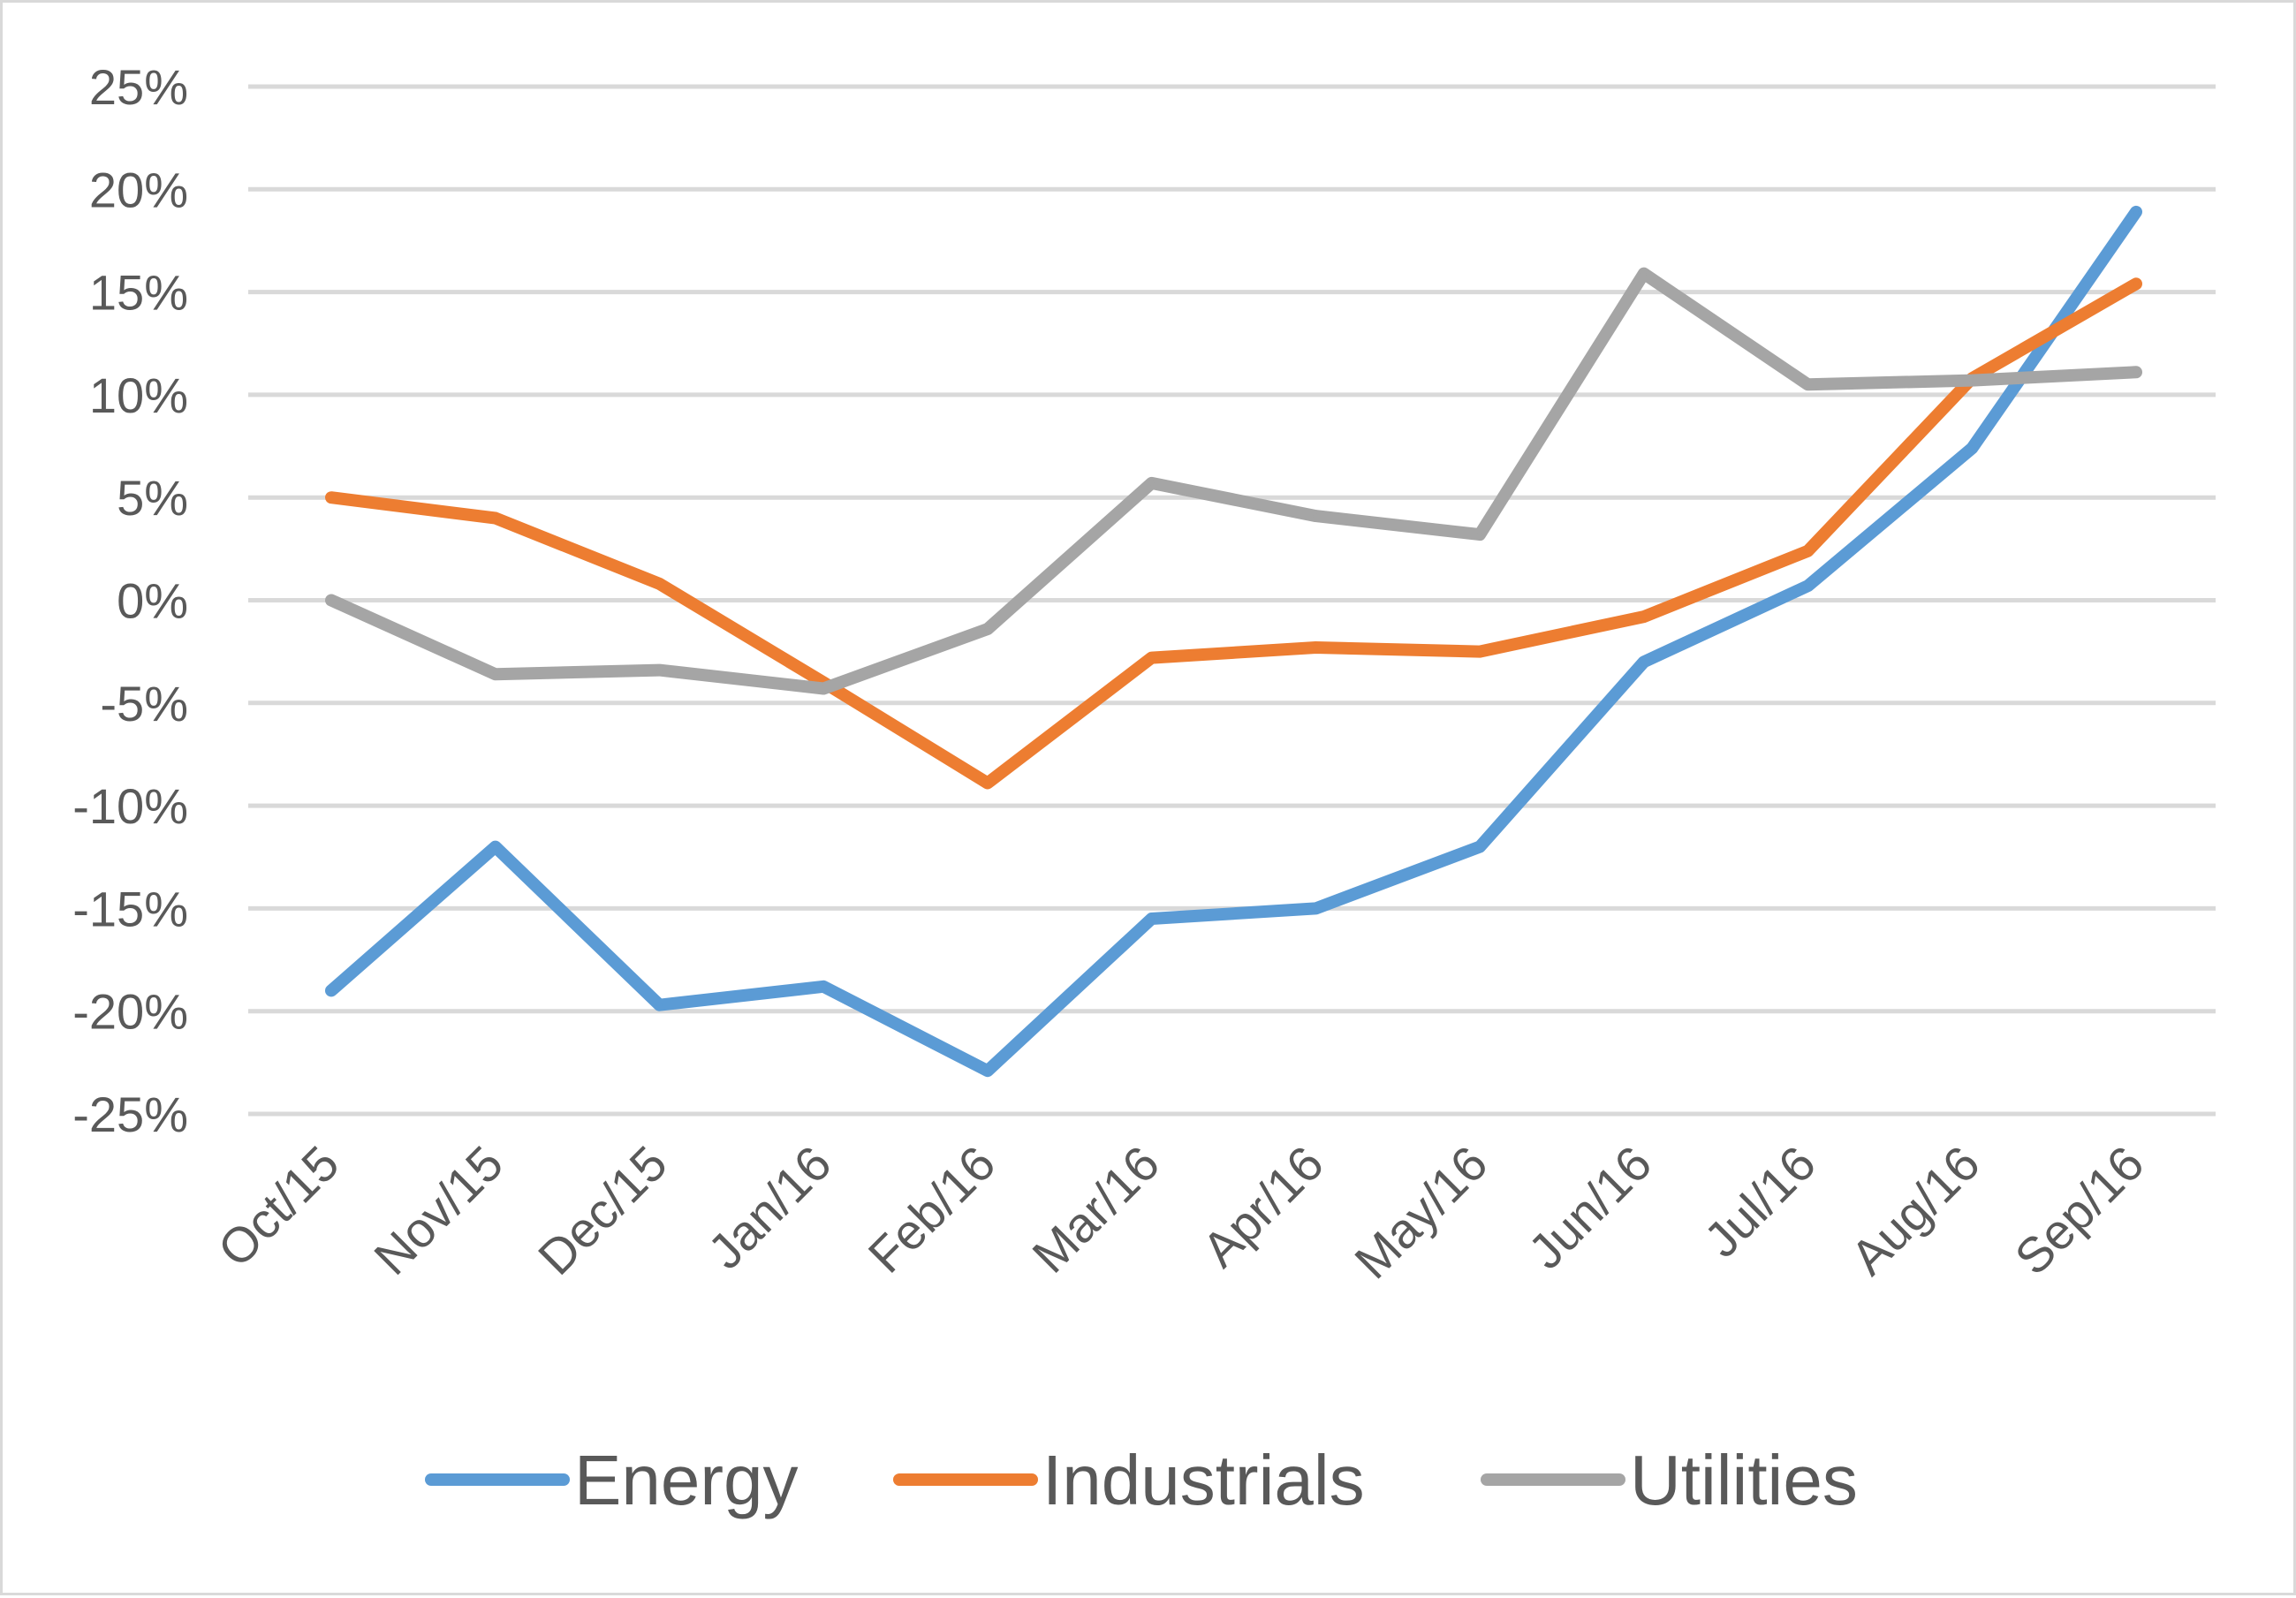 The image size is (2296, 1598). What do you see at coordinates (1915, 1210) in the screenshot?
I see `x-tick-label: Aug/16` at bounding box center [1915, 1210].